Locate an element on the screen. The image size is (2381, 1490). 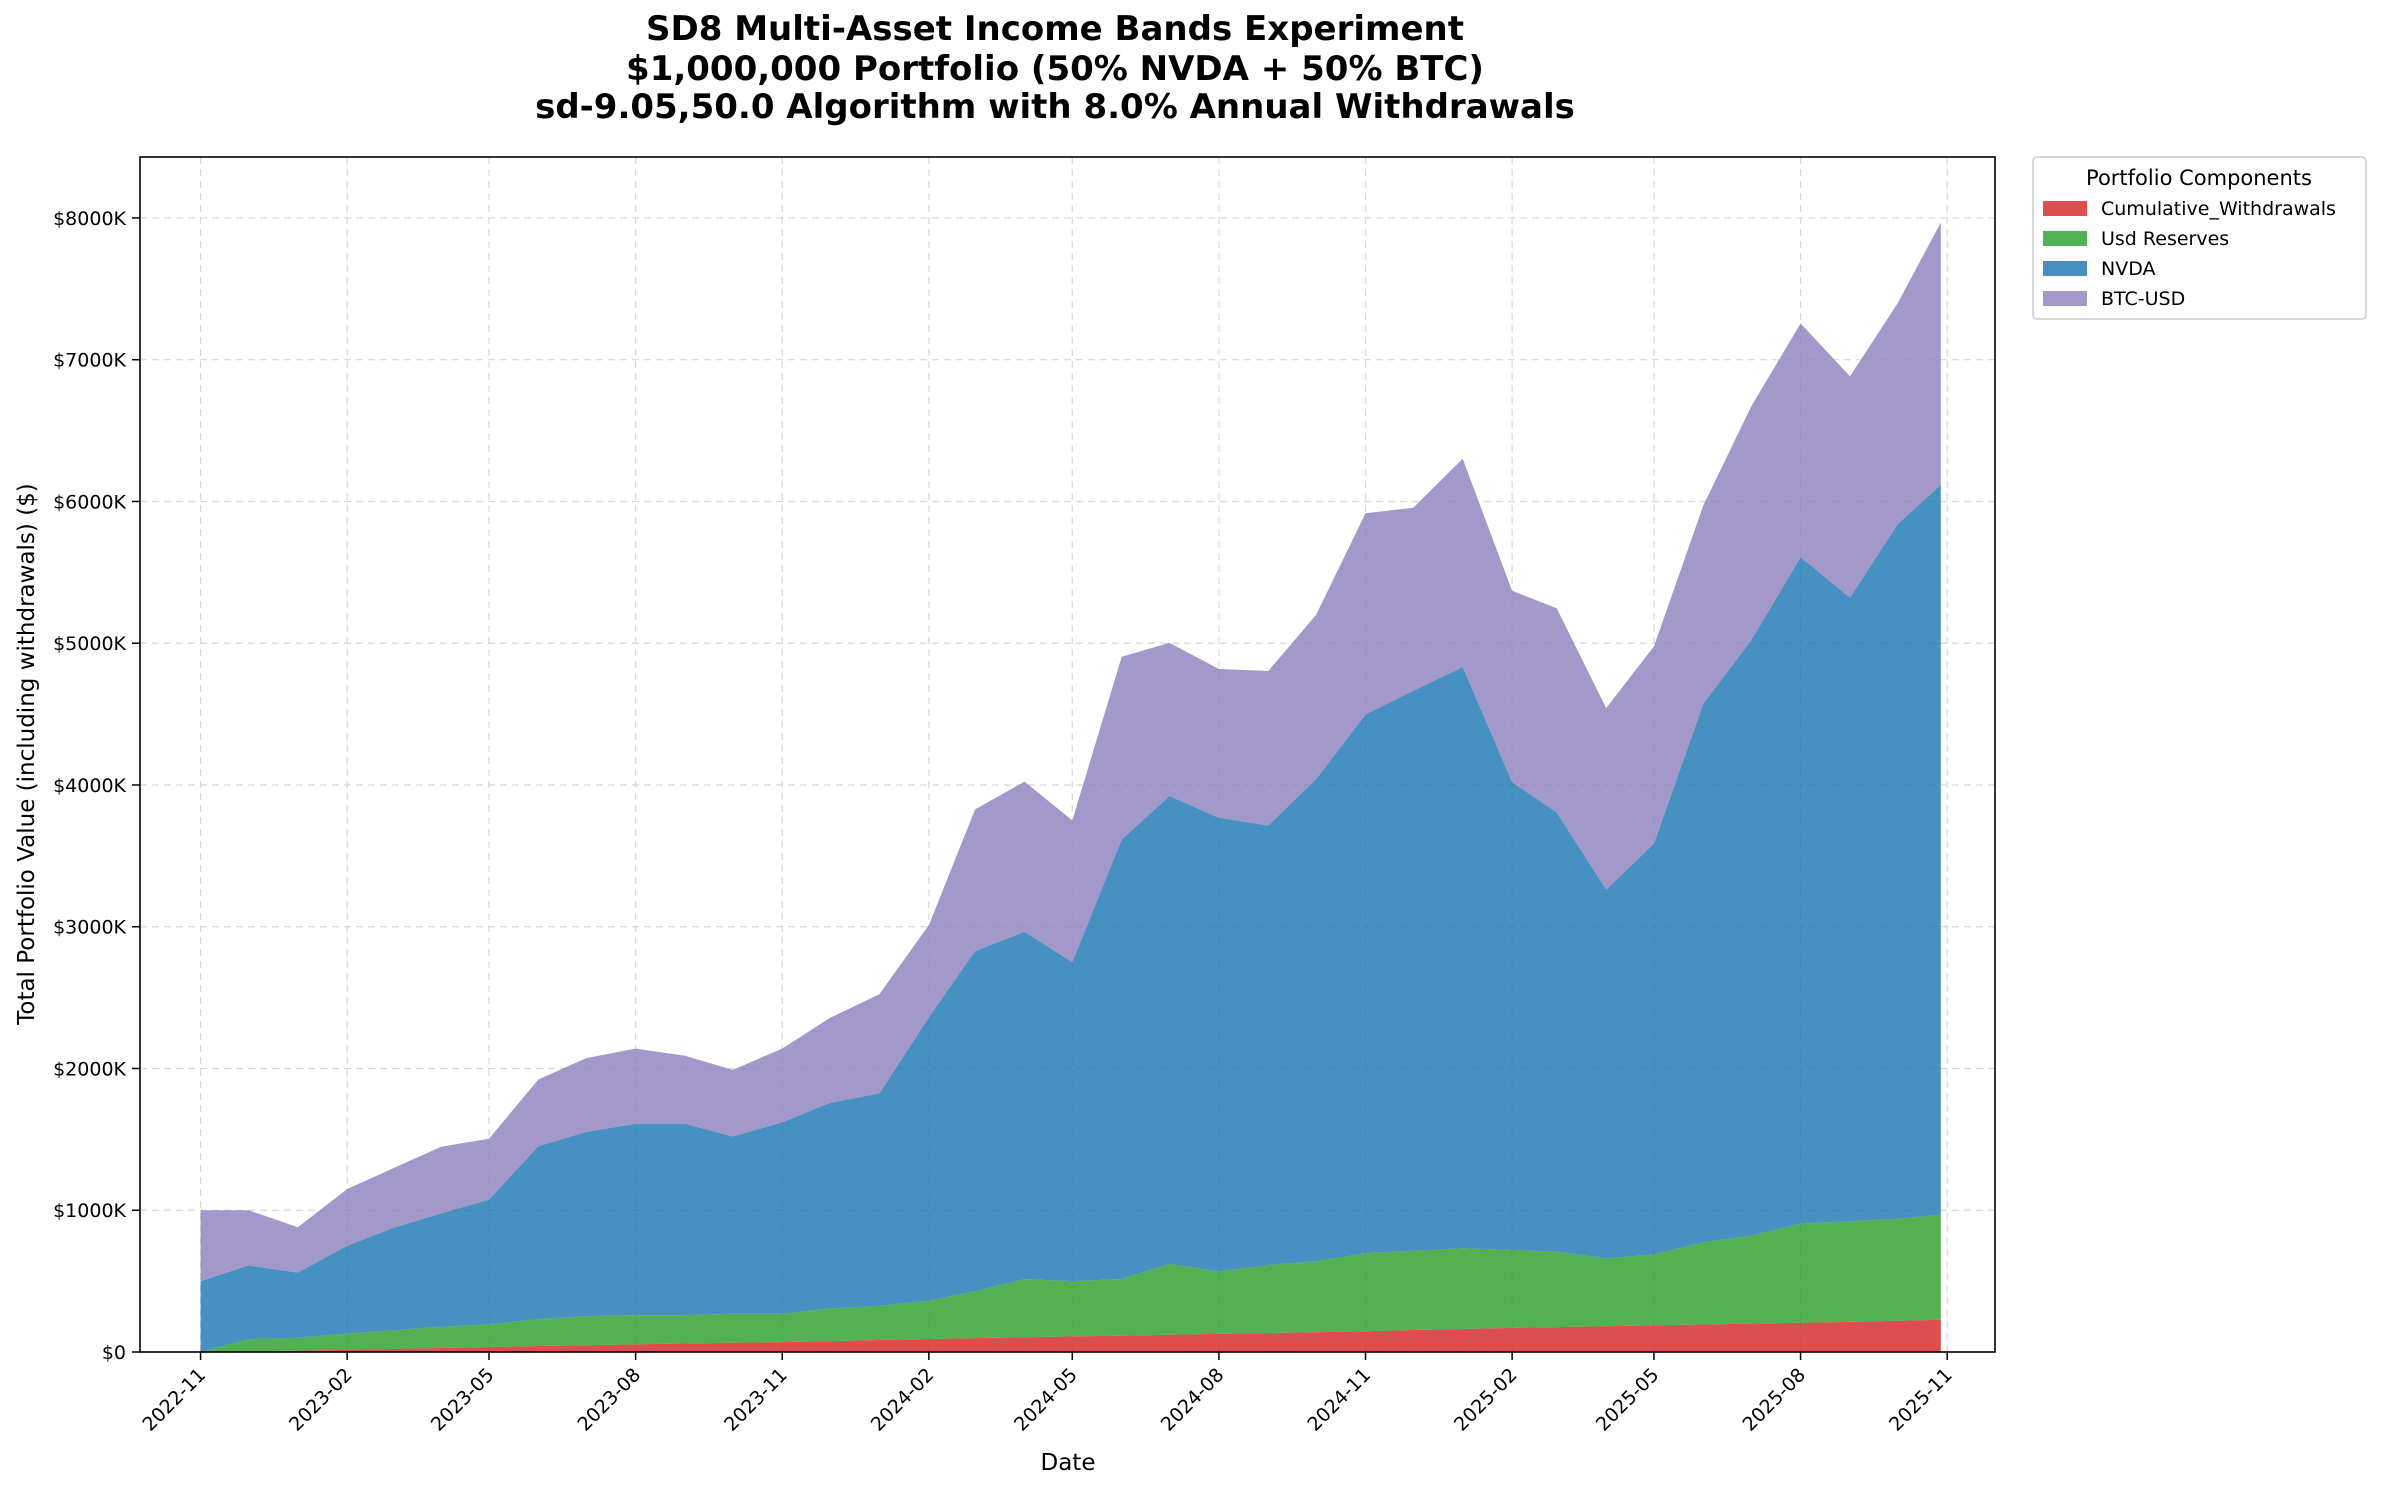
x-tick-label: 2024-05 is located at coordinates (1046, 1400).